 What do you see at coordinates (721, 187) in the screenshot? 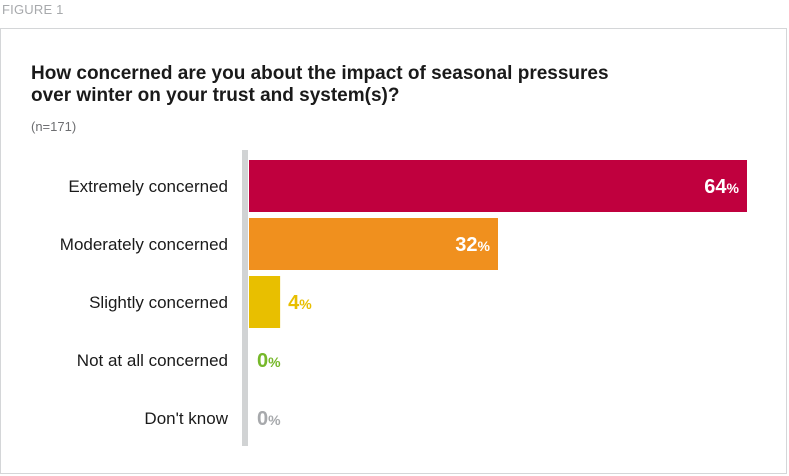
I see `data-label: 64%` at bounding box center [721, 187].